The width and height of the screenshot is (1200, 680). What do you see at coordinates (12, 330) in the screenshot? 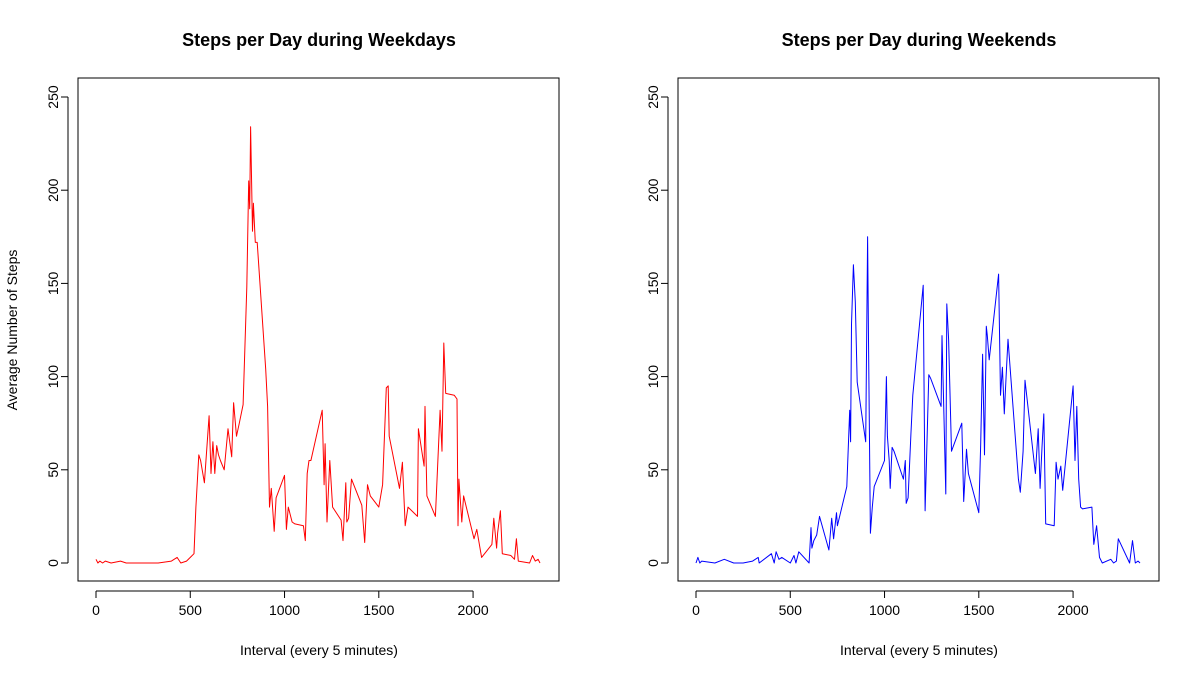
I see `y-axis-label: Average Number of Steps` at bounding box center [12, 330].